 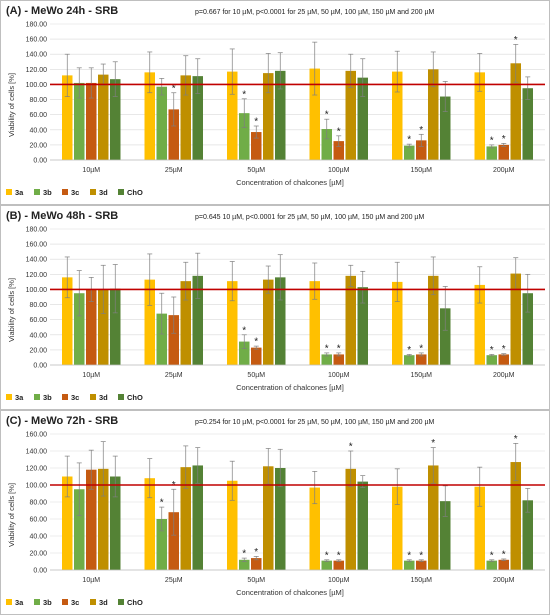 I want to click on x-tick-label: 25µM, so click(x=174, y=375).